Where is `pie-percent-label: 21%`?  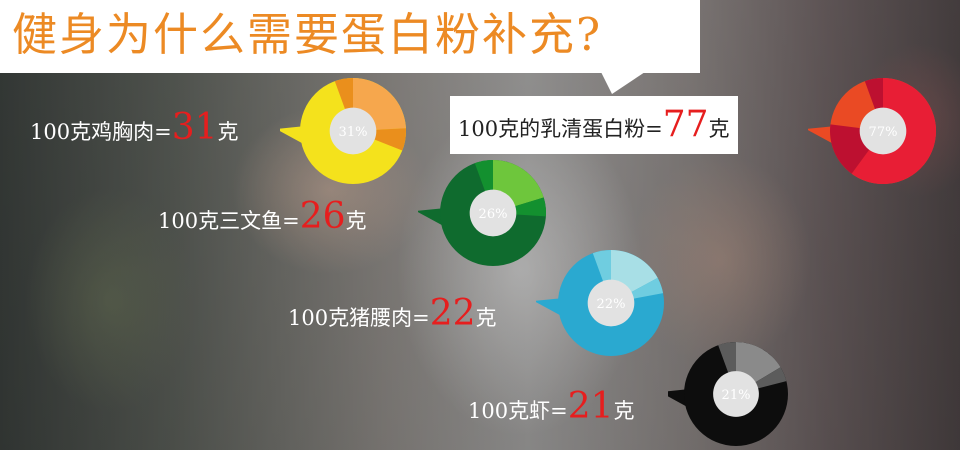
pie-percent-label: 21% is located at coordinates (736, 395).